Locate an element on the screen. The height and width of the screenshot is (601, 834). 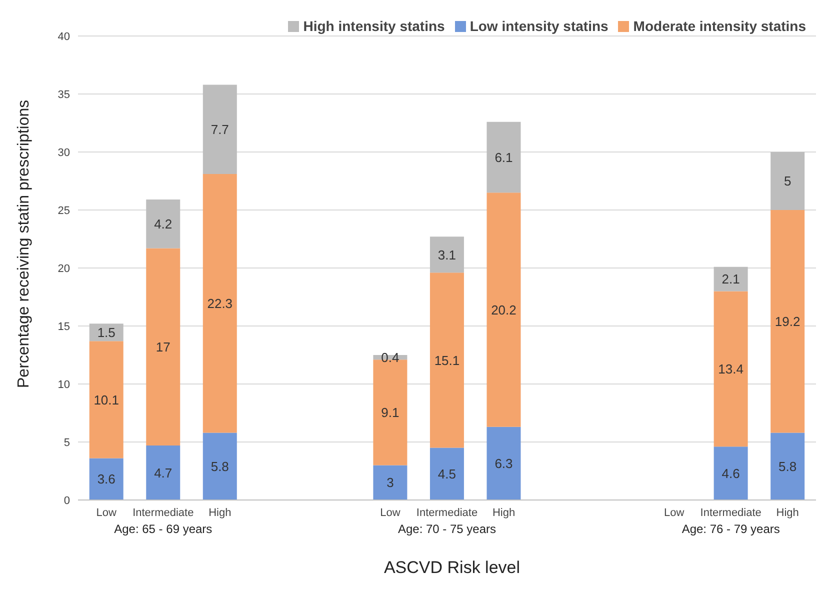
text: Age: 76 - 79 years is located at coordinates (730, 529).